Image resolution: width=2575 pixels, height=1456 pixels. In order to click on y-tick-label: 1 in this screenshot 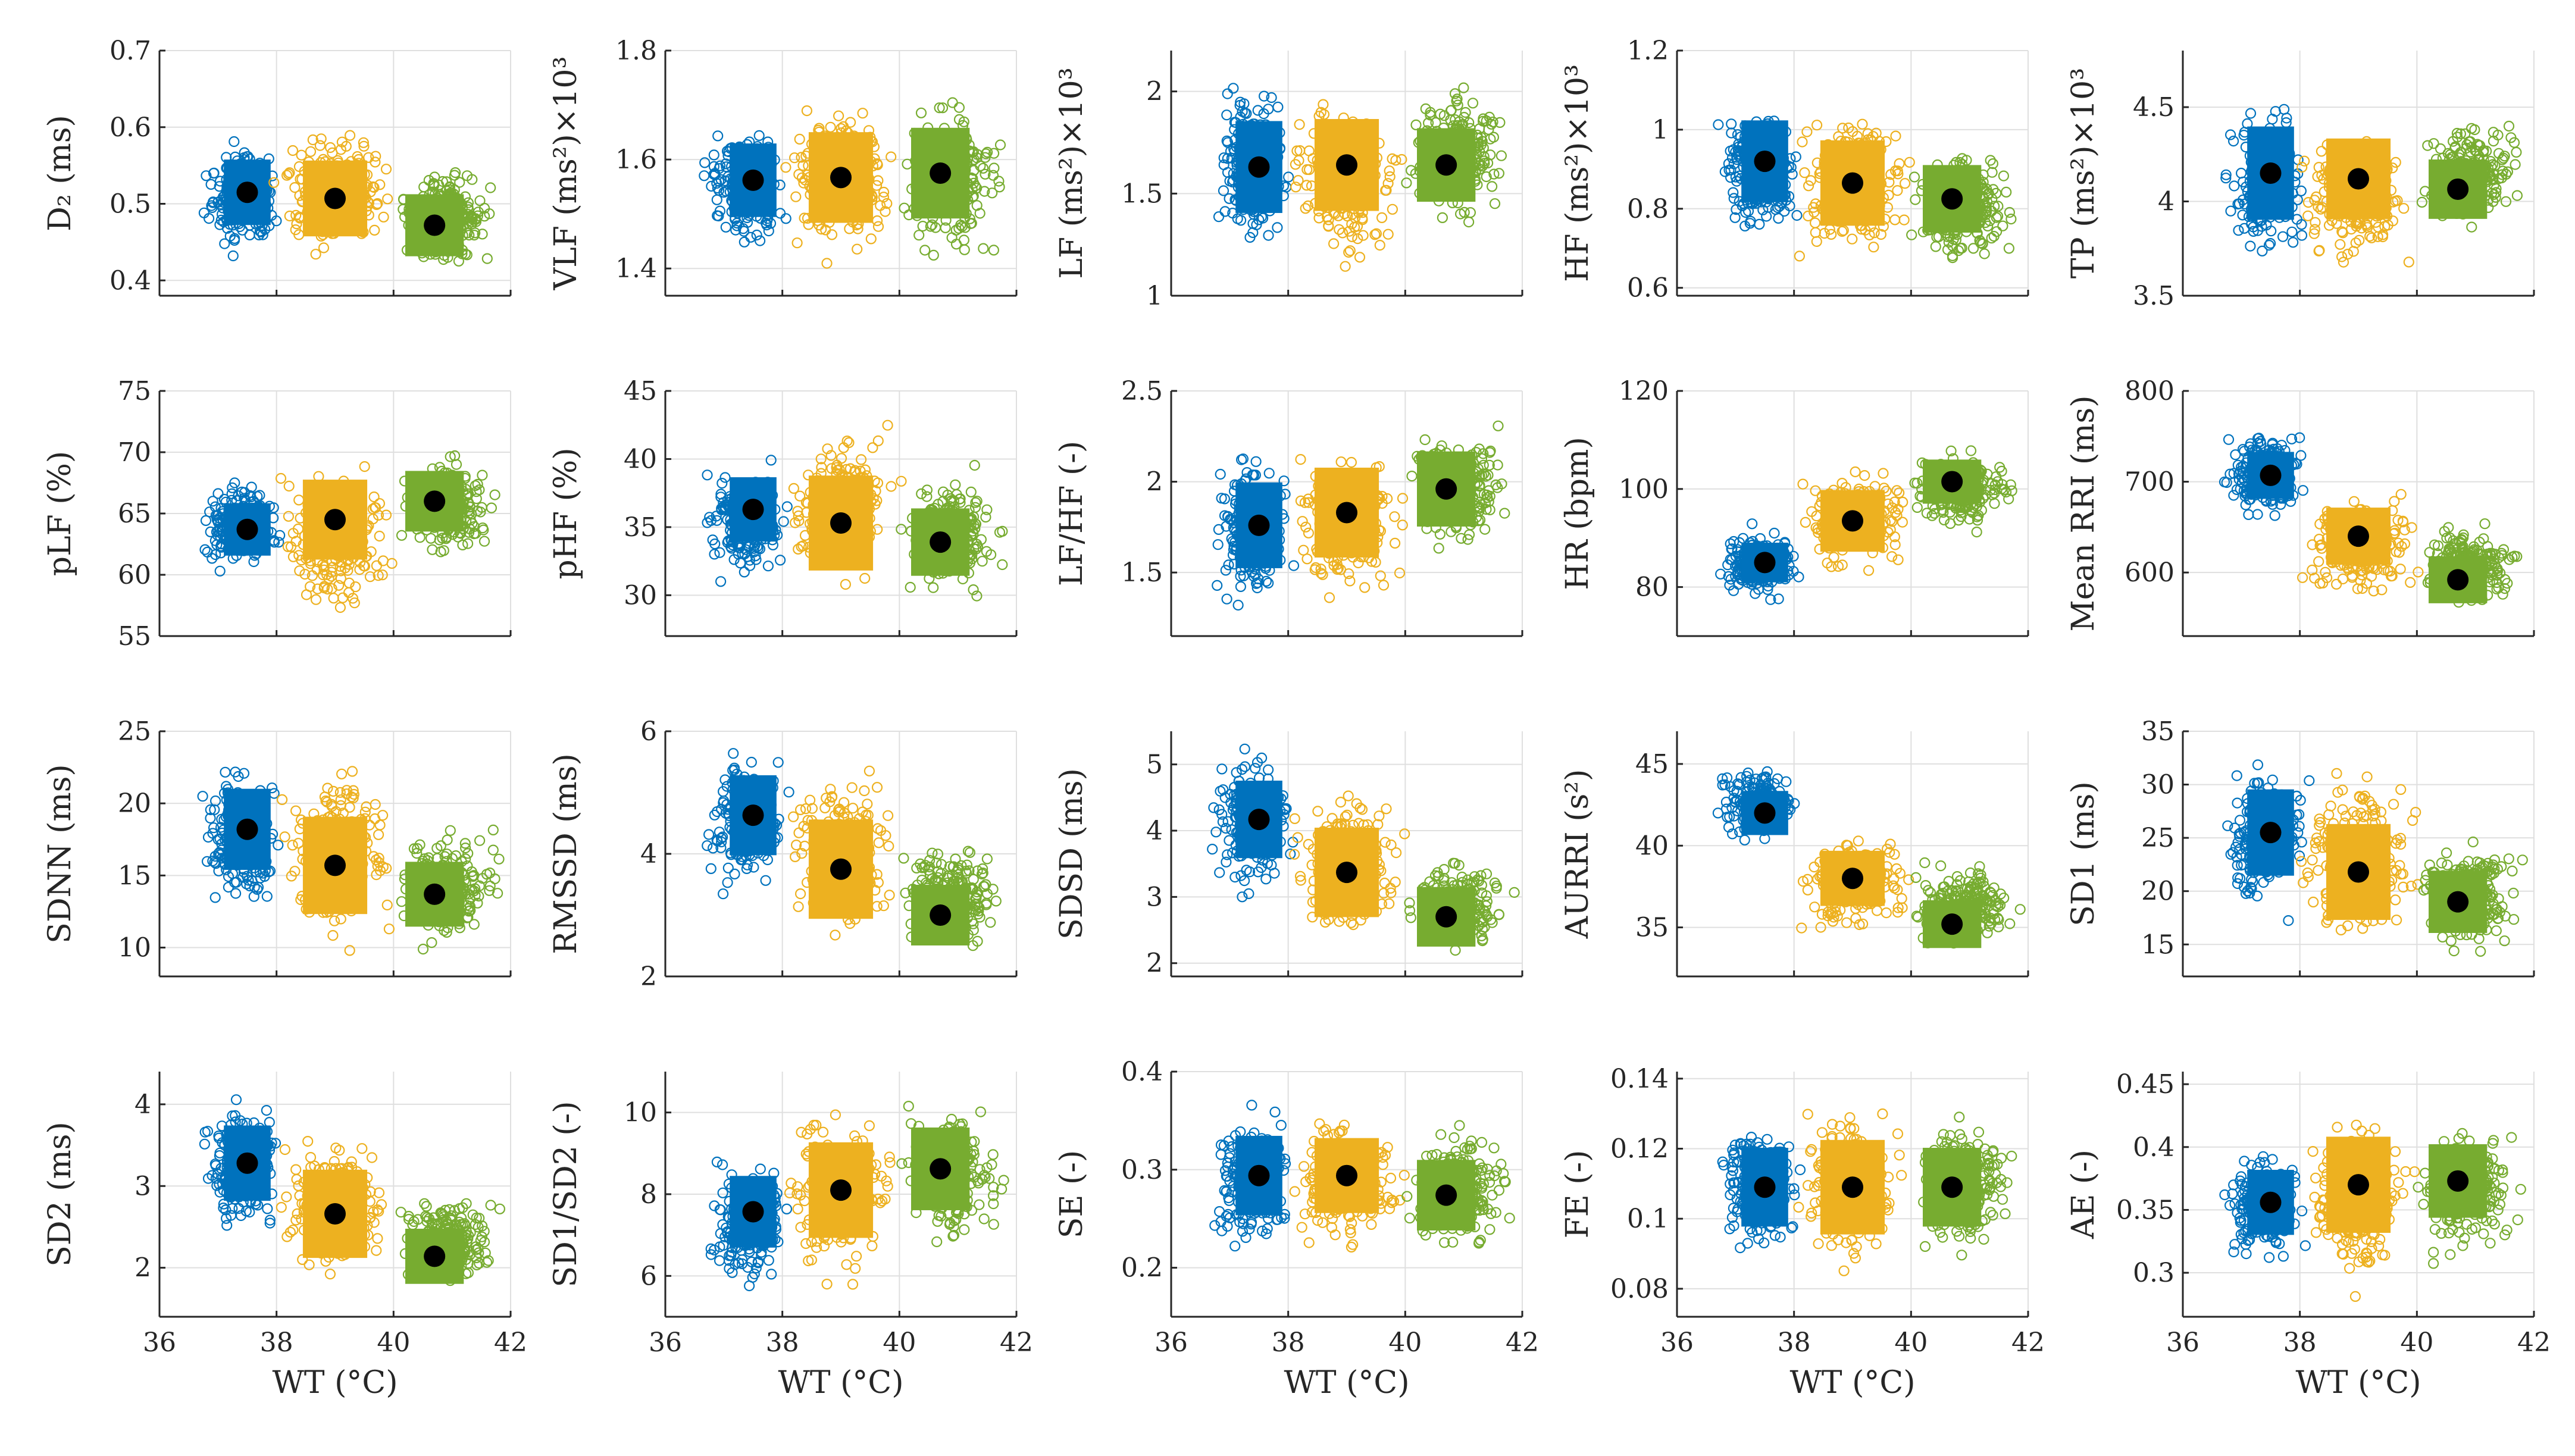, I will do `click(1660, 130)`.